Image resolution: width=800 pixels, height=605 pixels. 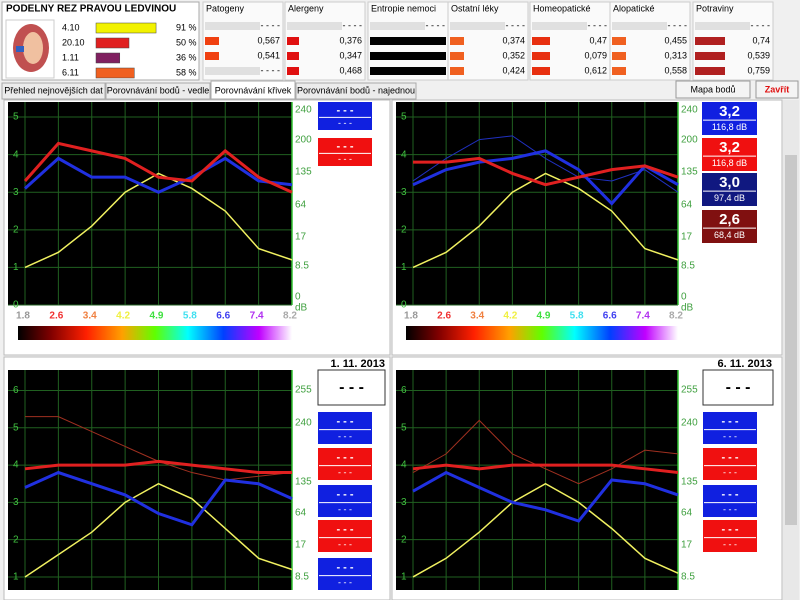 I want to click on tab-label: Přehled nejnovějších dat, so click(x=53, y=90).